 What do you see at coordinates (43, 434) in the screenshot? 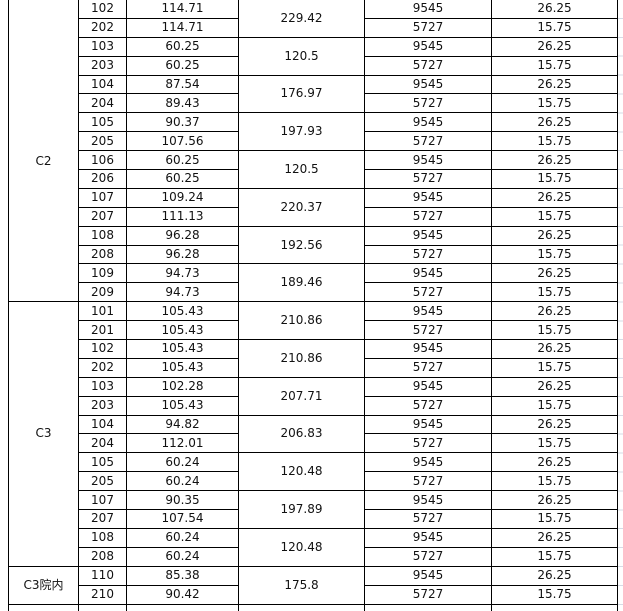
I see `building-cell: C3` at bounding box center [43, 434].